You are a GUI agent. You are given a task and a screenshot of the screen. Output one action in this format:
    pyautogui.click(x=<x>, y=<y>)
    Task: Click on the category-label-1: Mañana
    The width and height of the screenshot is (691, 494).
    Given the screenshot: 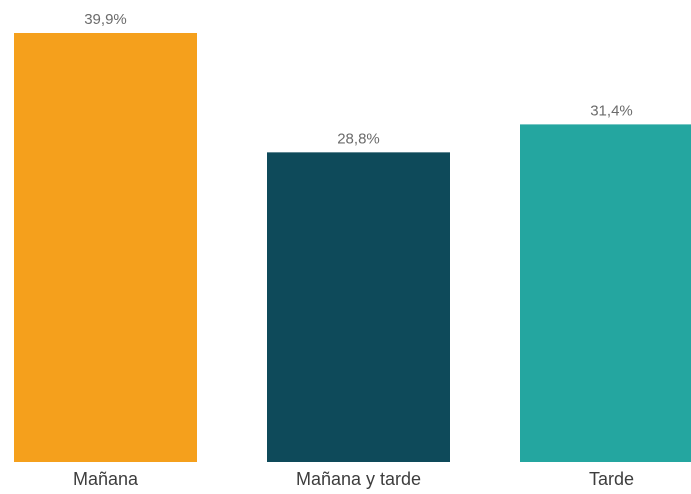 What is the action you would take?
    pyautogui.click(x=106, y=479)
    